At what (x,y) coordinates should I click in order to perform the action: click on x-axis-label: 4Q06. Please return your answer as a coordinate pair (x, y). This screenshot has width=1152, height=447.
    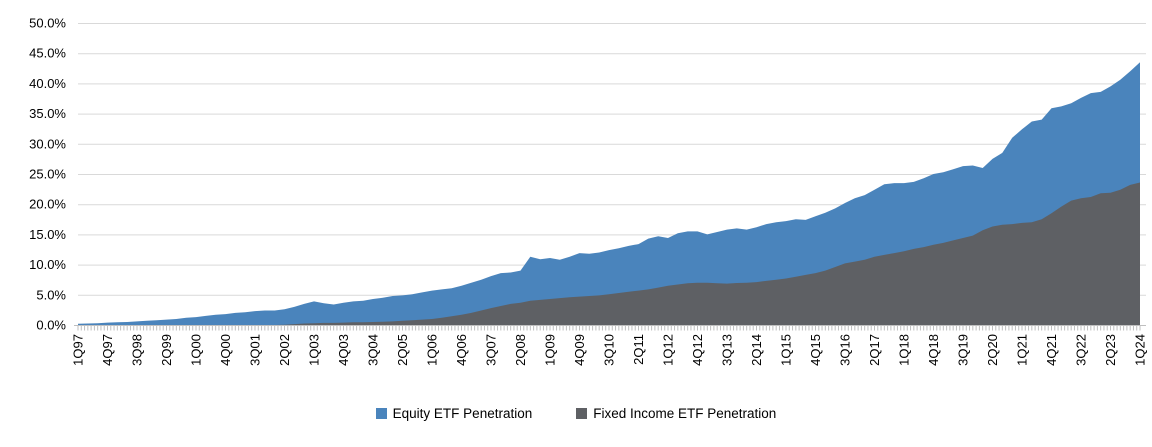
    Looking at the image, I should click on (461, 350).